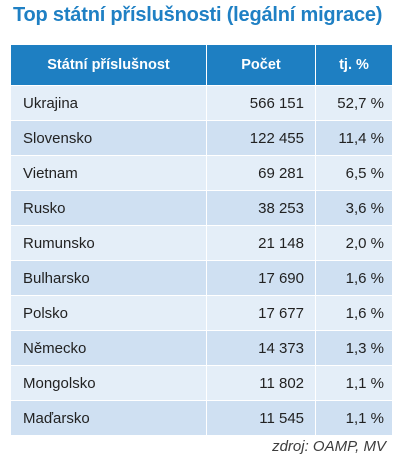 This screenshot has width=400, height=473. What do you see at coordinates (261, 138) in the screenshot?
I see `count-cell: 122 455` at bounding box center [261, 138].